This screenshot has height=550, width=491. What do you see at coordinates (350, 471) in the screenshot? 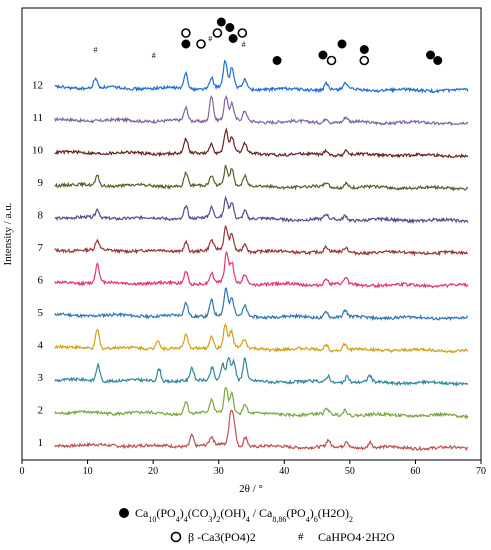
I see `x-tick-label-50: 50` at bounding box center [350, 471].